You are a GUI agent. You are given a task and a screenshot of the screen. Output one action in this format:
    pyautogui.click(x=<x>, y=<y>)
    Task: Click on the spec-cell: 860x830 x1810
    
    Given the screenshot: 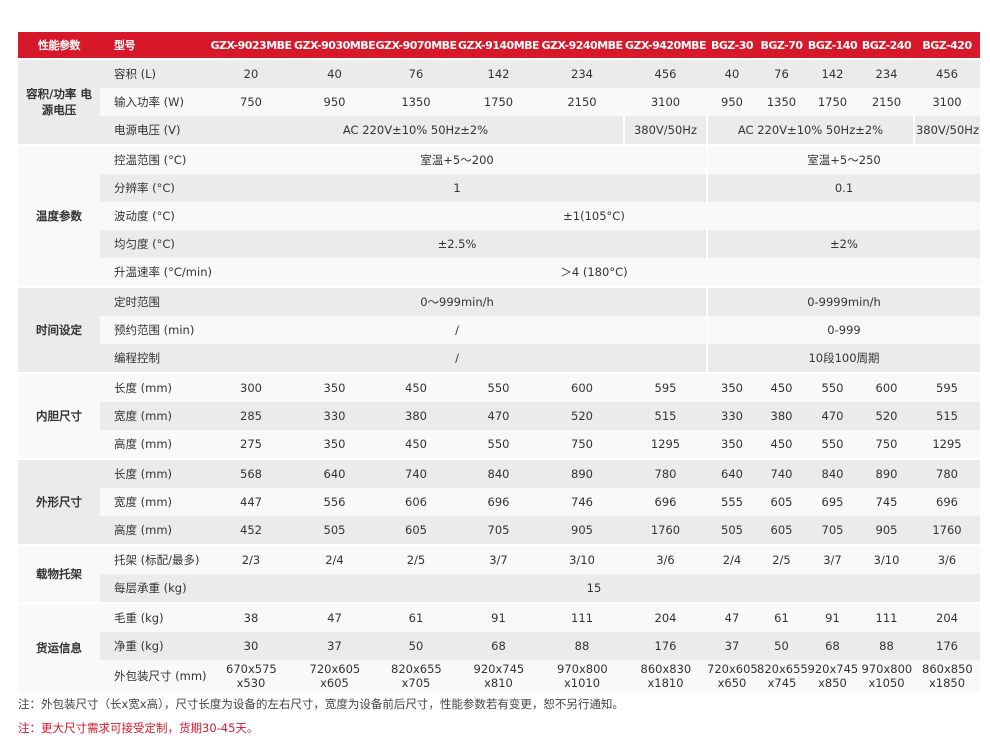 What is the action you would take?
    pyautogui.click(x=665, y=676)
    